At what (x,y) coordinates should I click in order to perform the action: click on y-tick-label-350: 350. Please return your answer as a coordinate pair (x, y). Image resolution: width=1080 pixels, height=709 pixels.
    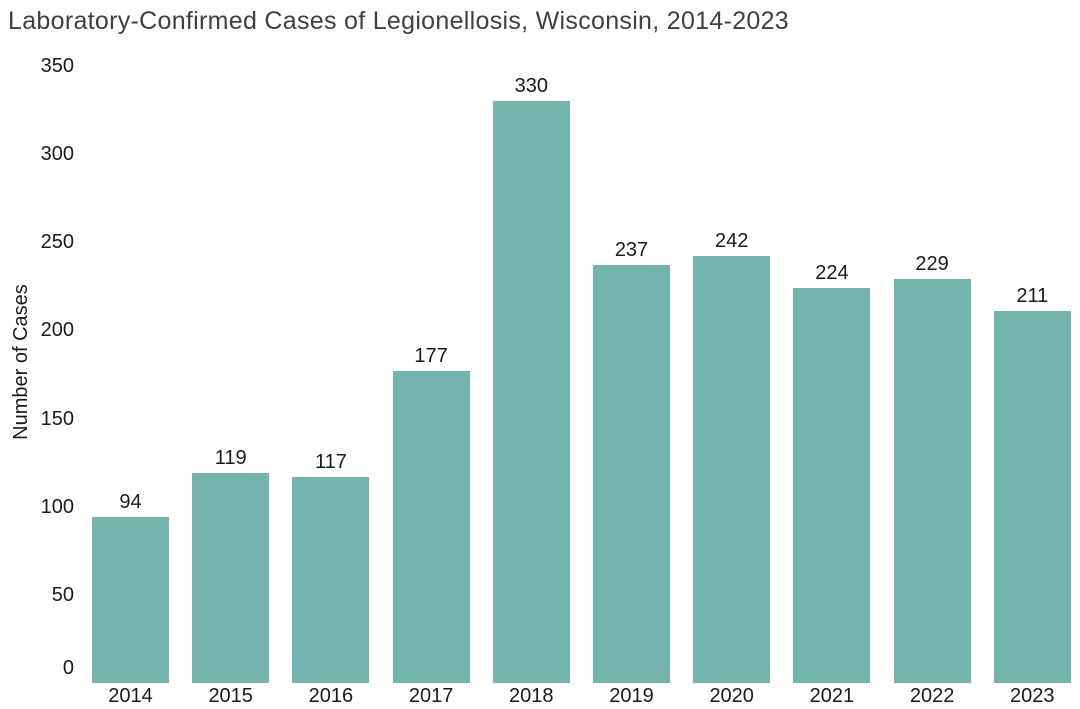
    Looking at the image, I should click on (57, 66).